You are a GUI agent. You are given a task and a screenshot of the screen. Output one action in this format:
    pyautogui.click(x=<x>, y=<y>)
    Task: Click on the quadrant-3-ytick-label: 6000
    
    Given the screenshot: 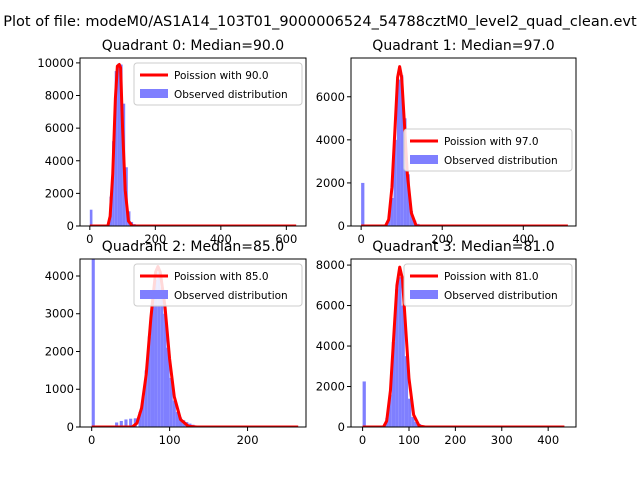 What is the action you would take?
    pyautogui.click(x=330, y=306)
    